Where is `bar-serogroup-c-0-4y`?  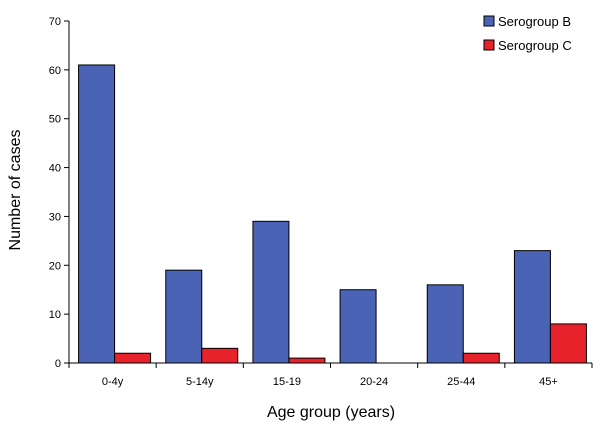
bar-serogroup-c-0-4y is located at coordinates (133, 358).